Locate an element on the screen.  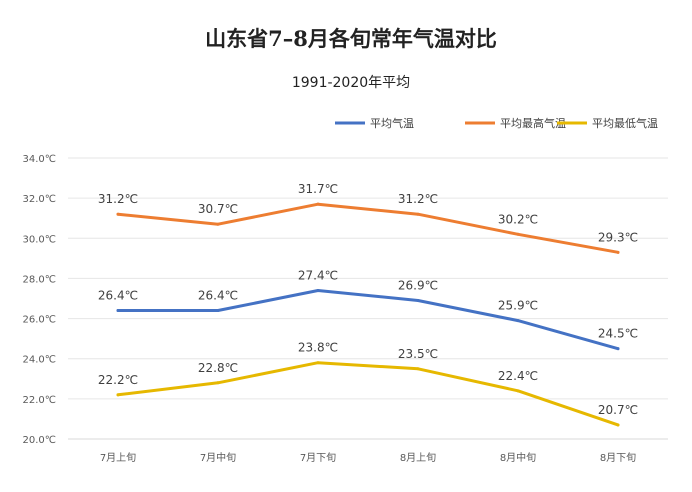
x-tick-label: 7月下旬 is located at coordinates (318, 457).